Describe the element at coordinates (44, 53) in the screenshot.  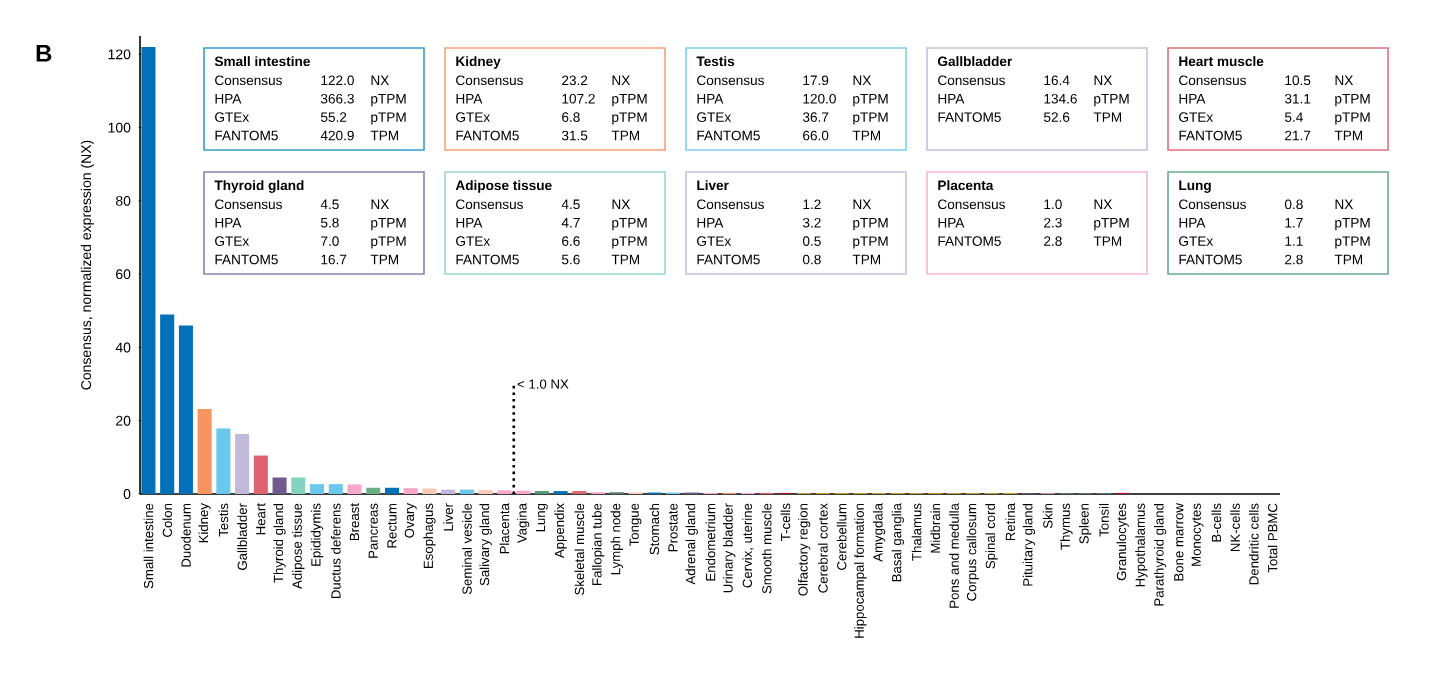
I see `text: B` at that location.